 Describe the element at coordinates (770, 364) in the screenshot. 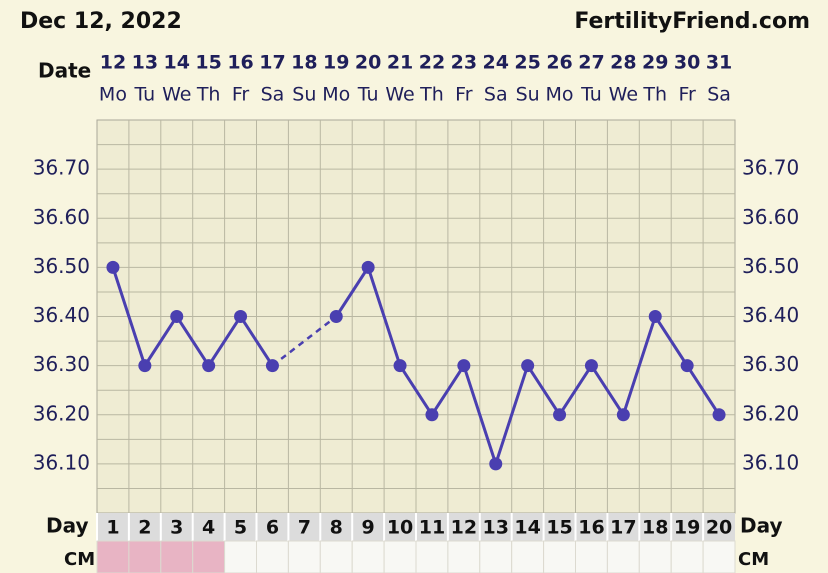

I see `y2-tick-label: 36.30` at that location.